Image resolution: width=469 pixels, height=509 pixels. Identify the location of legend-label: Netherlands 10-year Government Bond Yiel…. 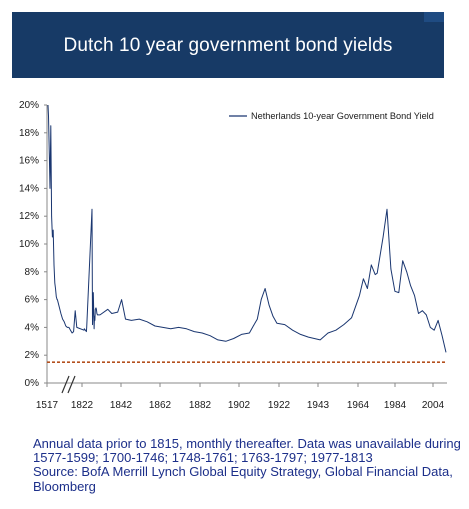
(342, 116).